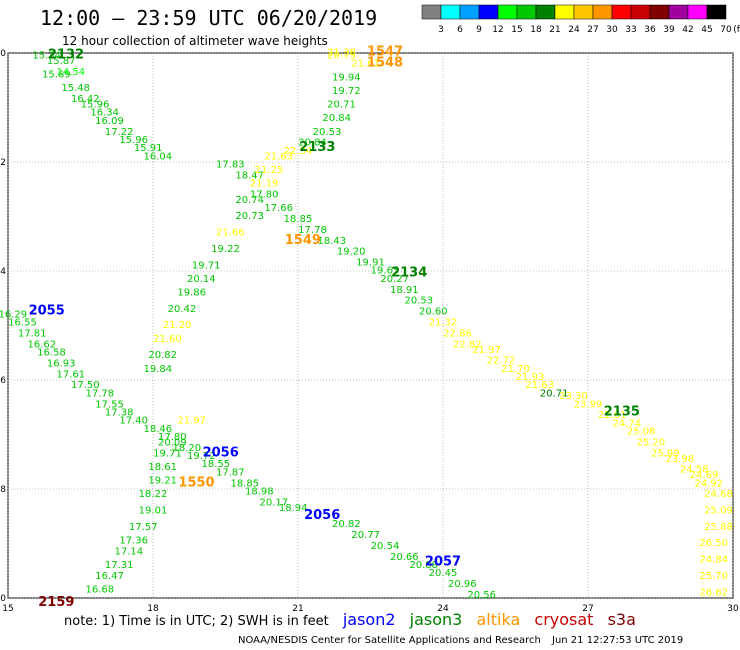 Image resolution: width=740 pixels, height=650 pixels. What do you see at coordinates (515, 369) in the screenshot?
I see `wave-height-point: 21.70` at bounding box center [515, 369].